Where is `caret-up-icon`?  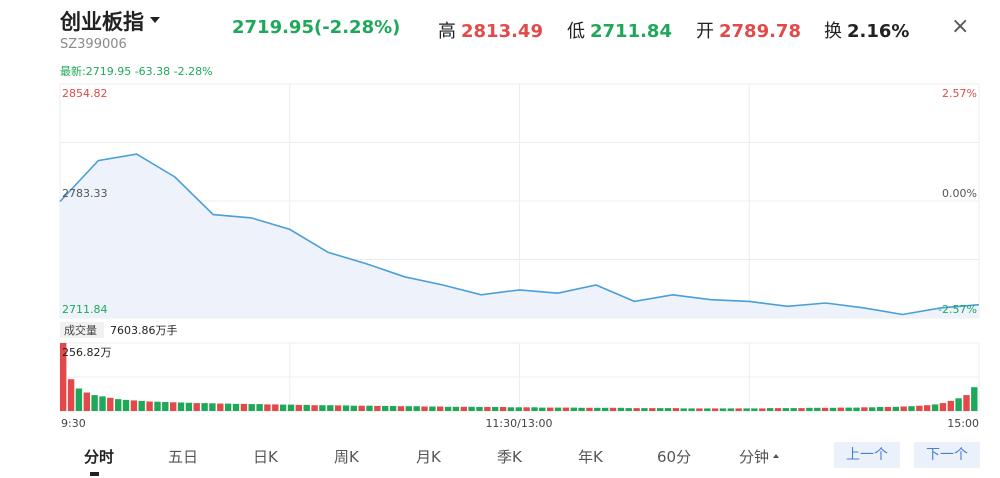
caret-up-icon is located at coordinates (776, 455).